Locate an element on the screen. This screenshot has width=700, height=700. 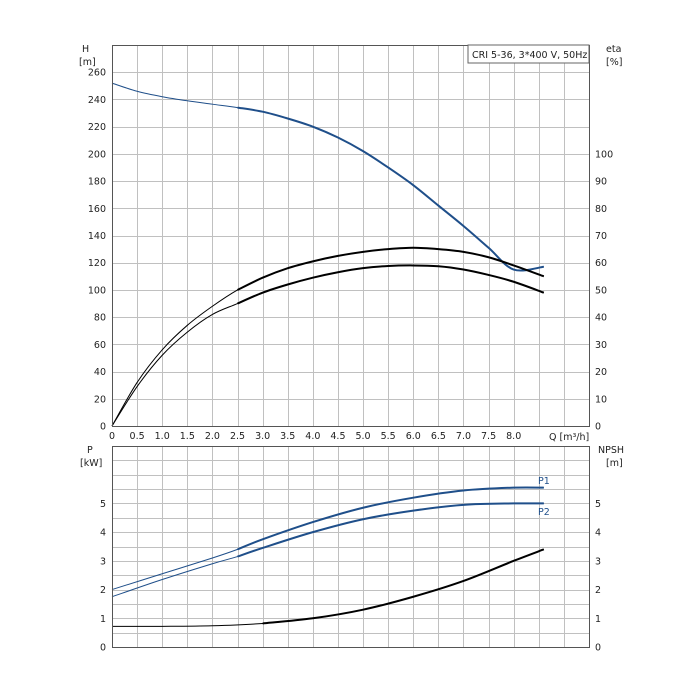
head-tick-label: 80 is located at coordinates (100, 318).